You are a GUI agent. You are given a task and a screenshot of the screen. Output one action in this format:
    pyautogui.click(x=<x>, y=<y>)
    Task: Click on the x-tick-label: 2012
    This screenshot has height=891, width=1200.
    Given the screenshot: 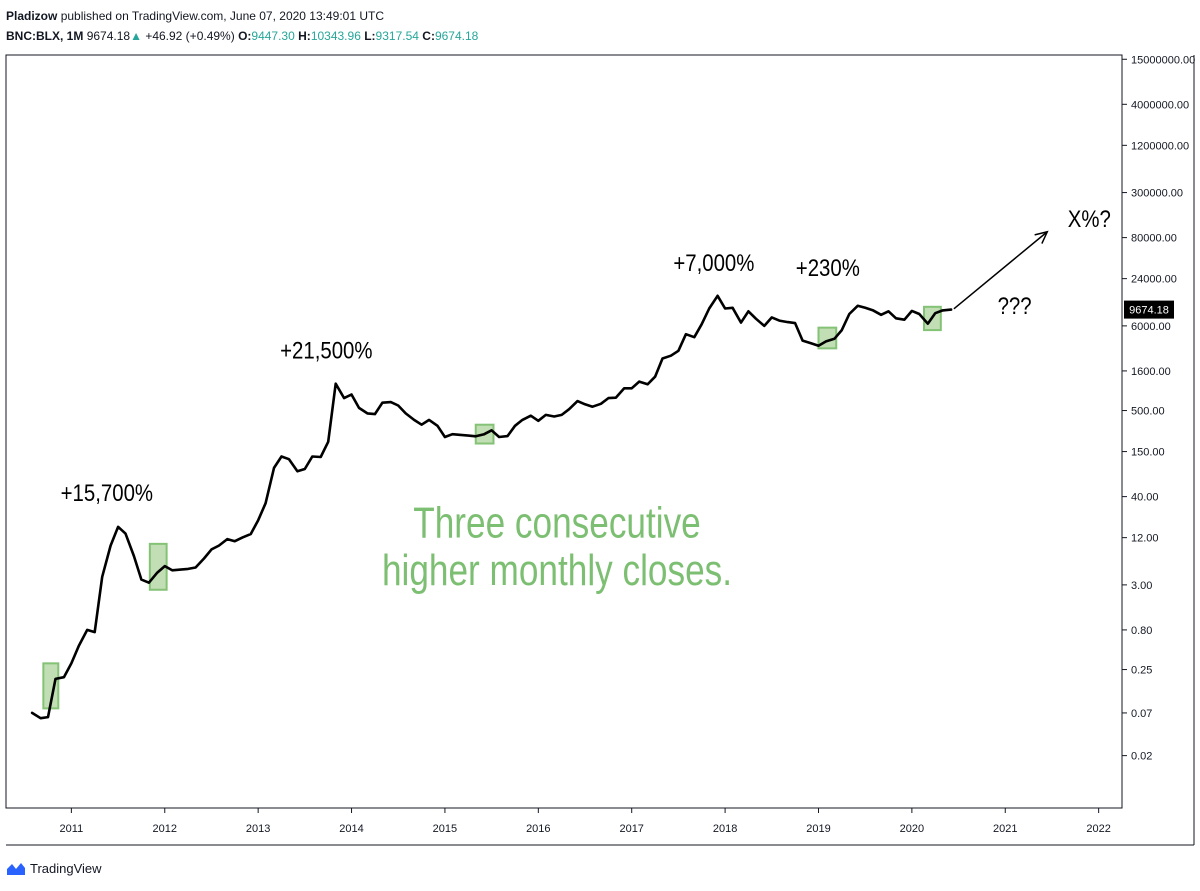 What is the action you would take?
    pyautogui.click(x=165, y=829)
    